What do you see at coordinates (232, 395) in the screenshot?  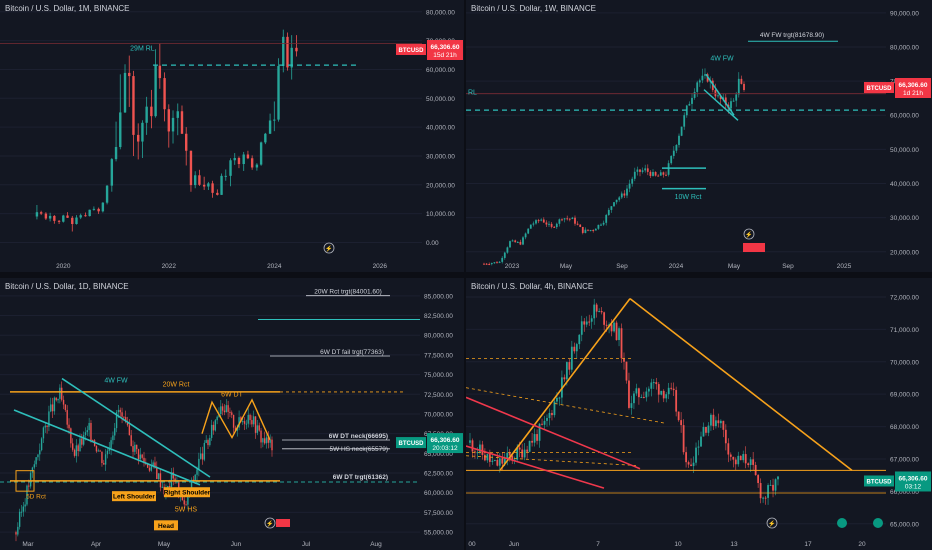 I see `label-6w-dt: 6W DT` at bounding box center [232, 395].